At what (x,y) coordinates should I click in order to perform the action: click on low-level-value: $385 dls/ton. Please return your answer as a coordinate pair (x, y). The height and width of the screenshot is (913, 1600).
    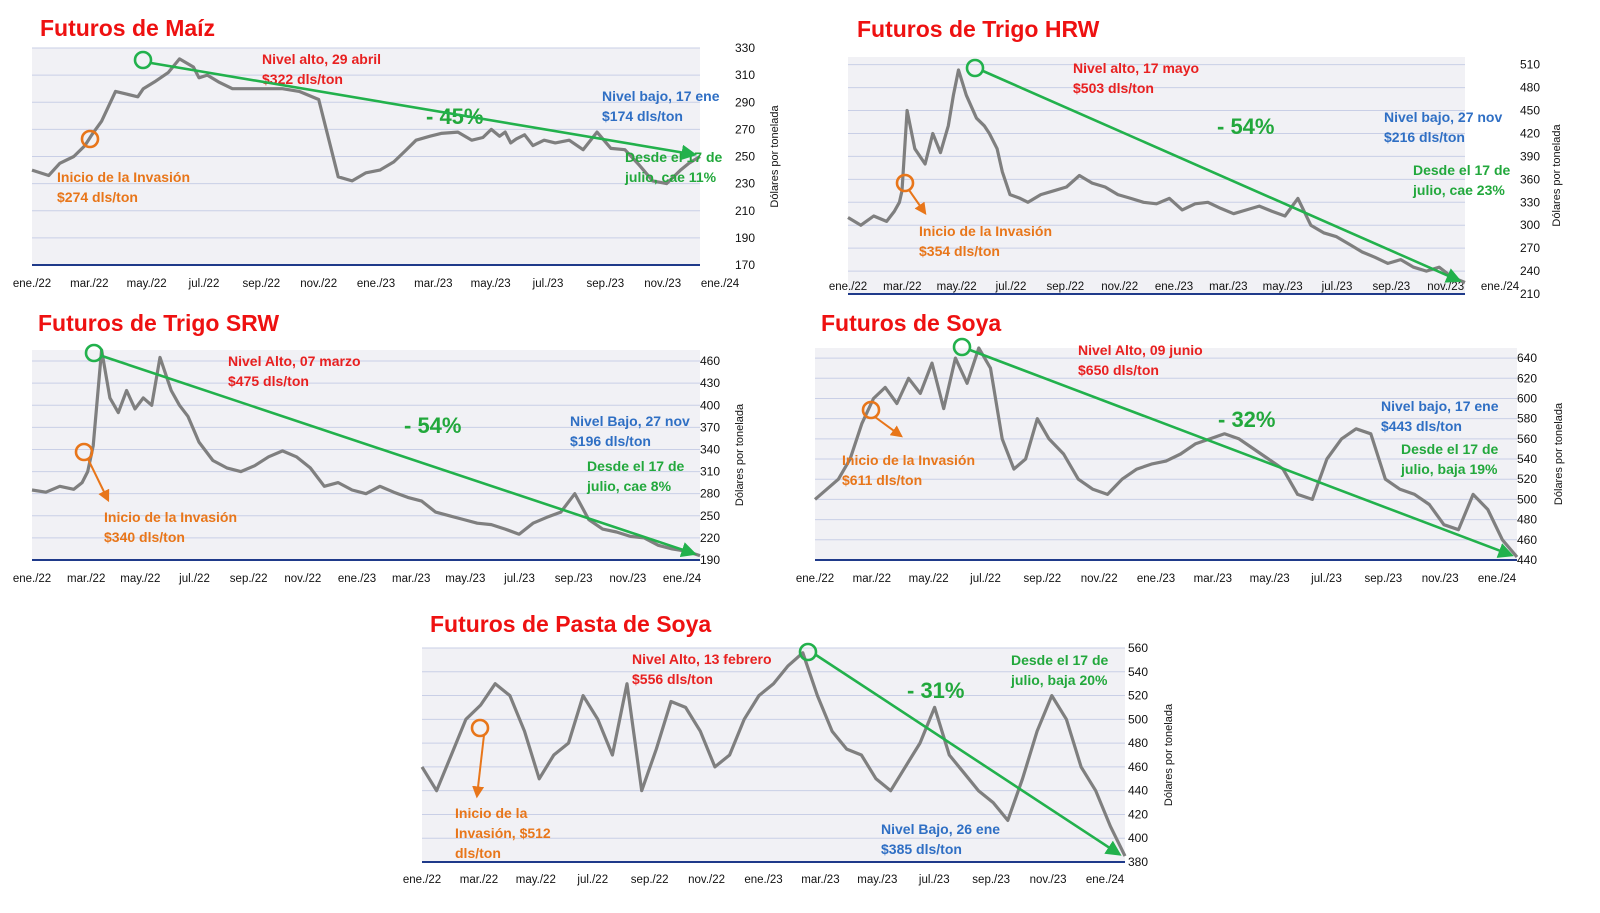
    Looking at the image, I should click on (921, 849).